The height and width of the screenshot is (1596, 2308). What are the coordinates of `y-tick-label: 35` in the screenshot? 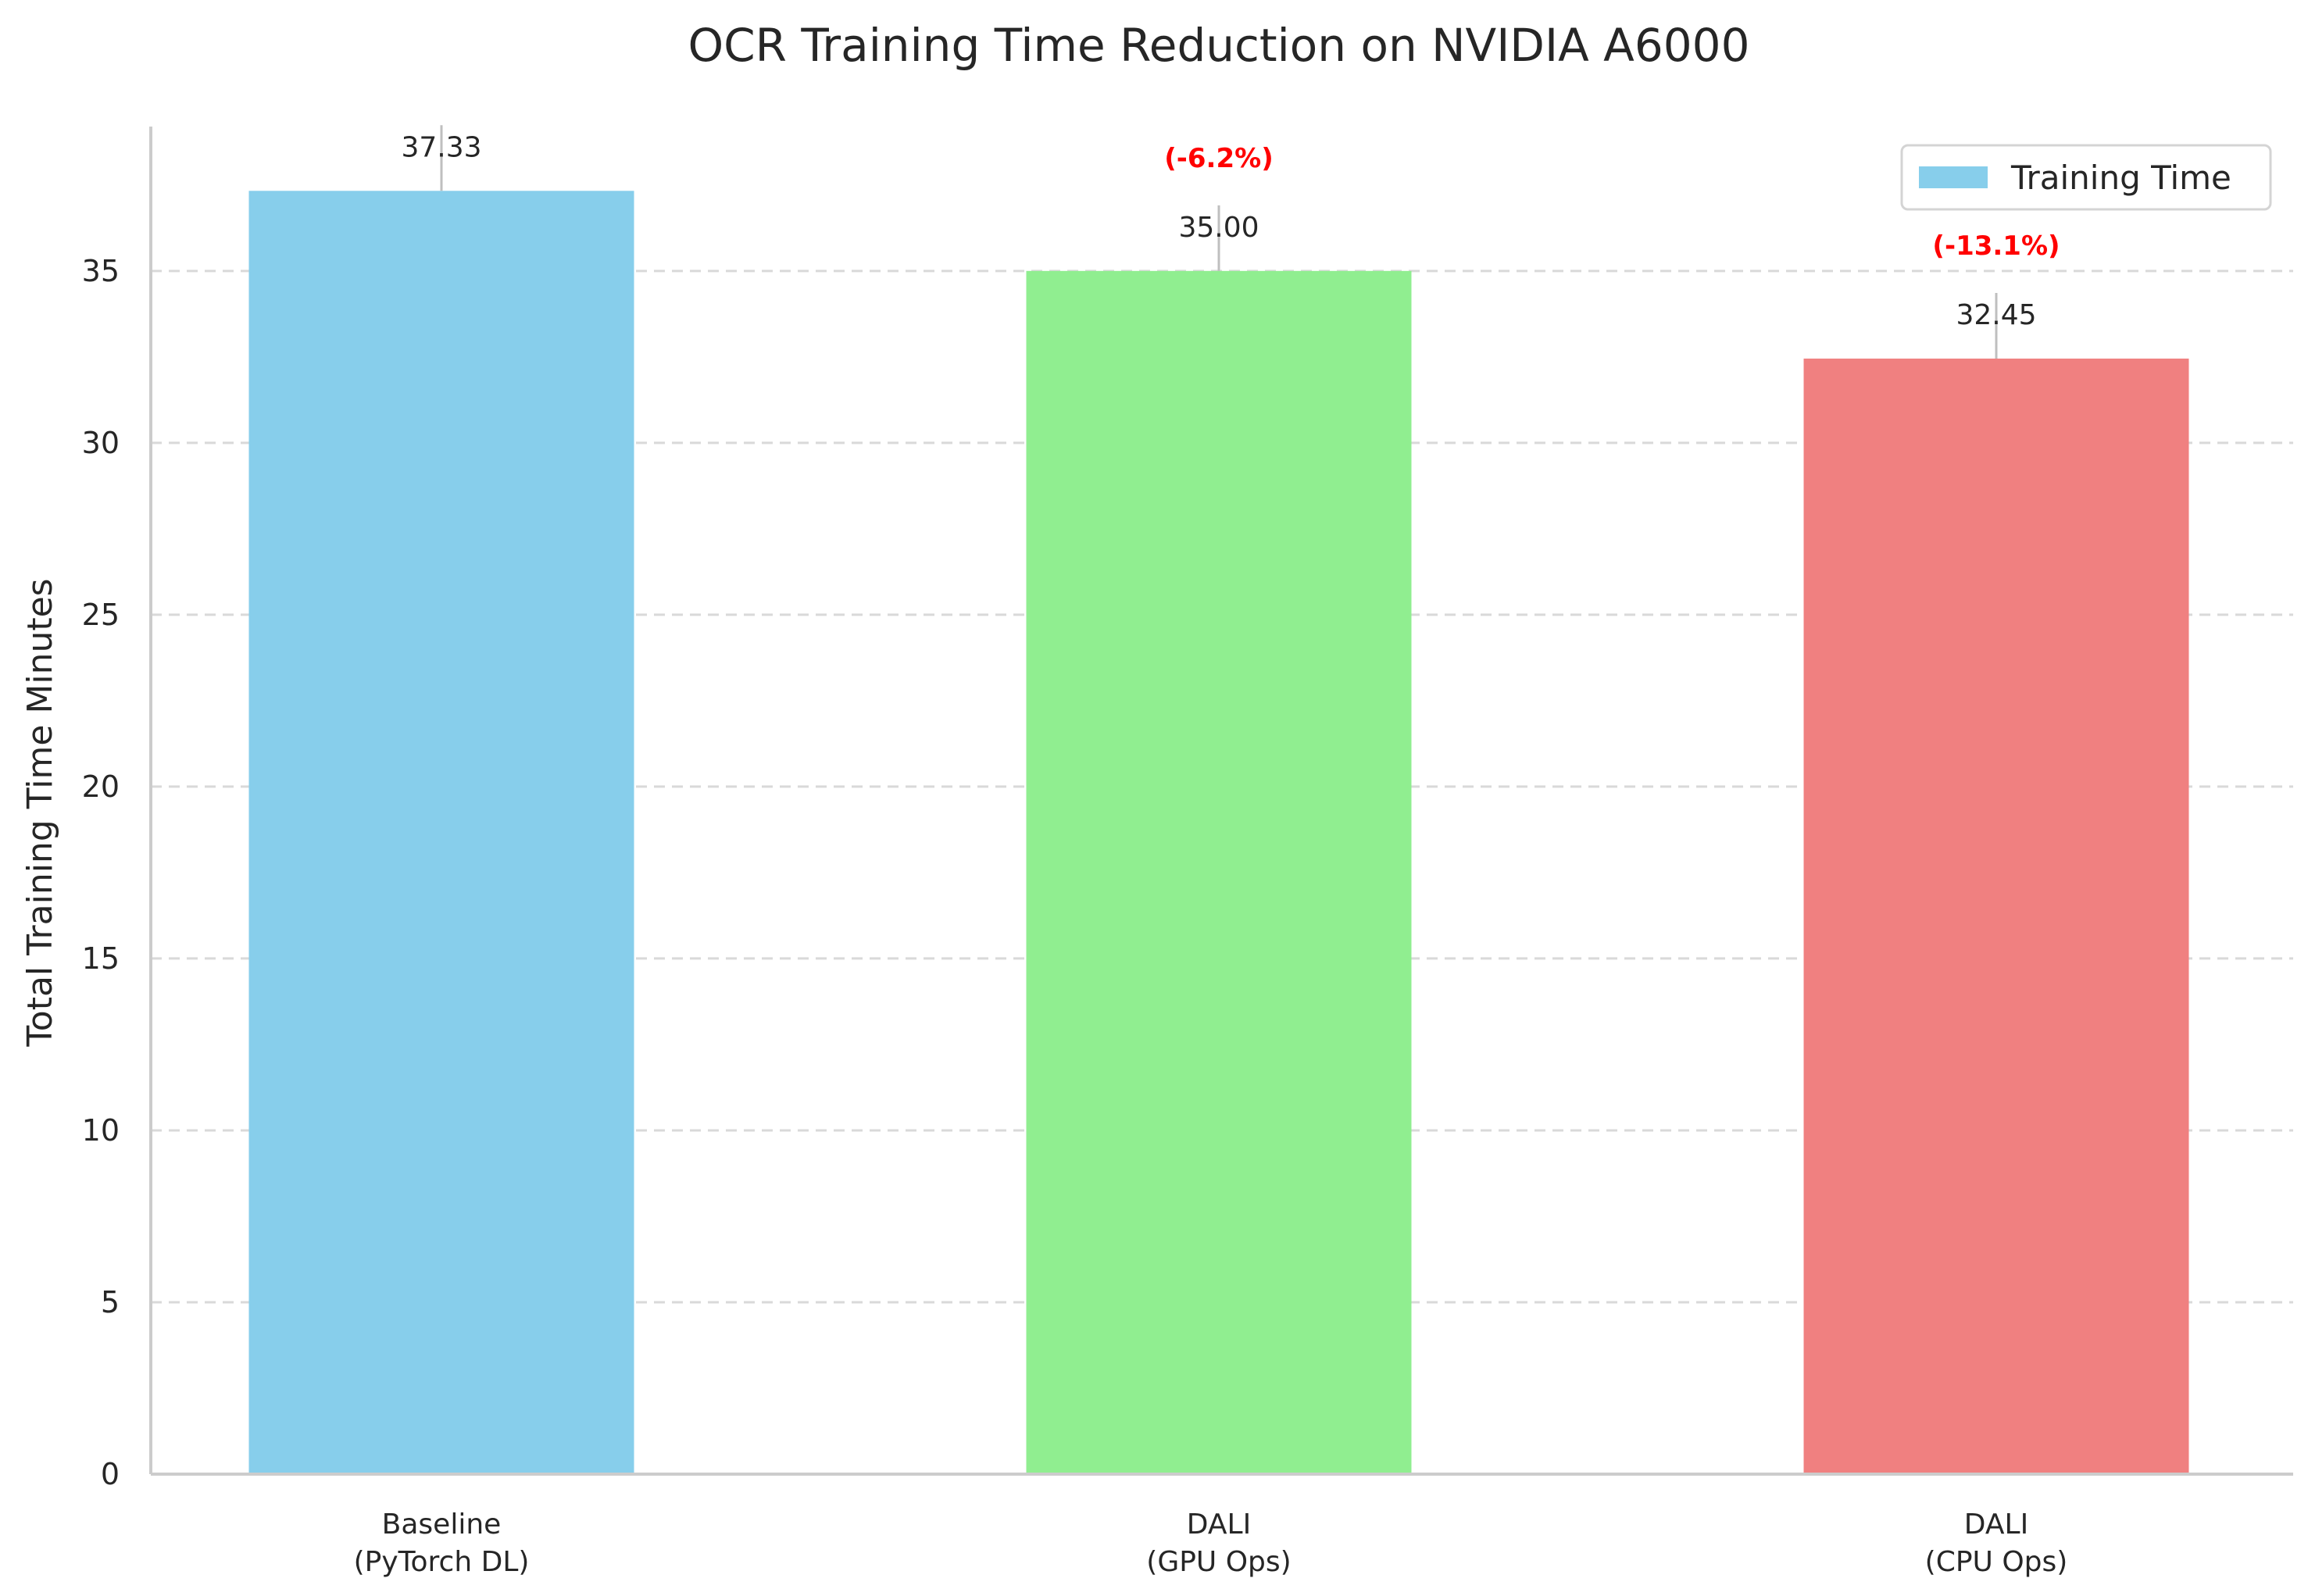 It's located at (101, 271).